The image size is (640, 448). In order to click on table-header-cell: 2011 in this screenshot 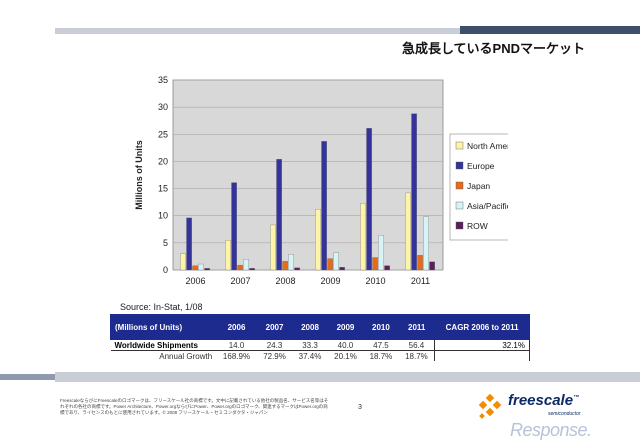, I will do `click(417, 327)`.